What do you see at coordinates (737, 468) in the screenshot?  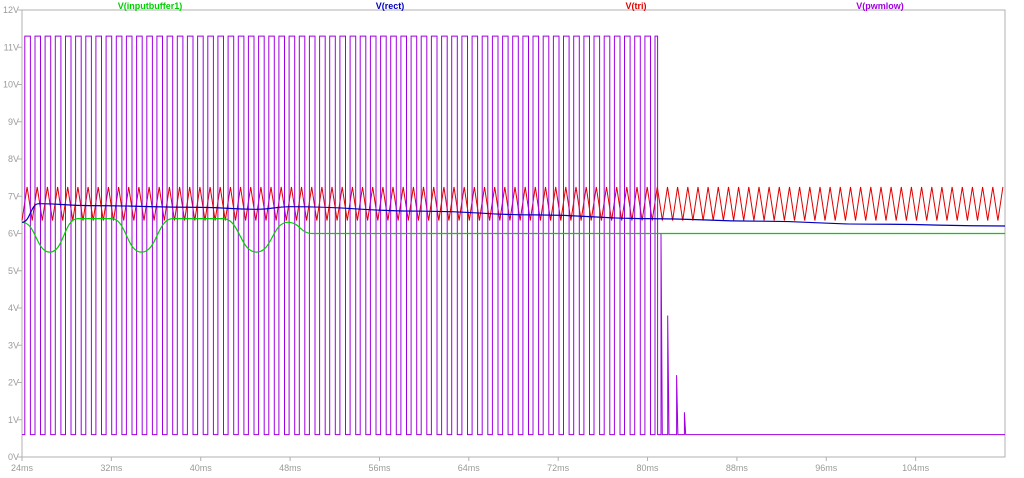 I see `x-tick-label: 88ms` at bounding box center [737, 468].